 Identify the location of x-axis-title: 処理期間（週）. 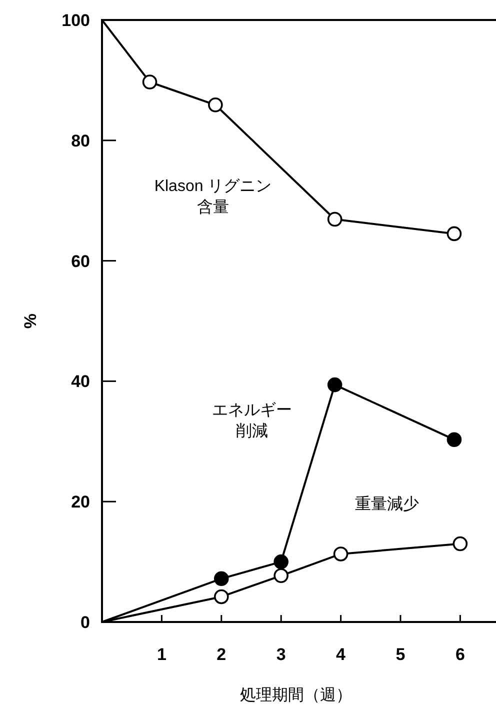
(296, 695).